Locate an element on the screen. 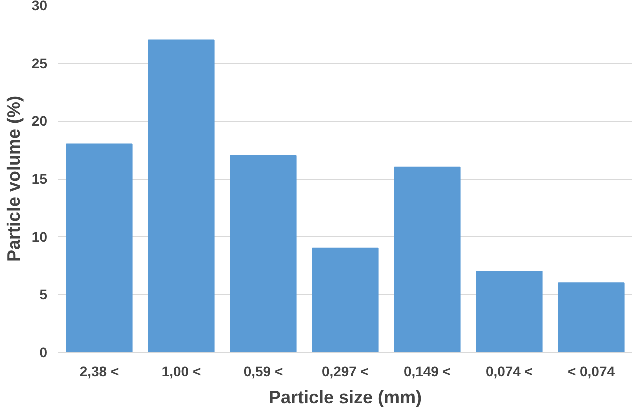 The image size is (644, 413). y-tick-label: 10 is located at coordinates (40, 236).